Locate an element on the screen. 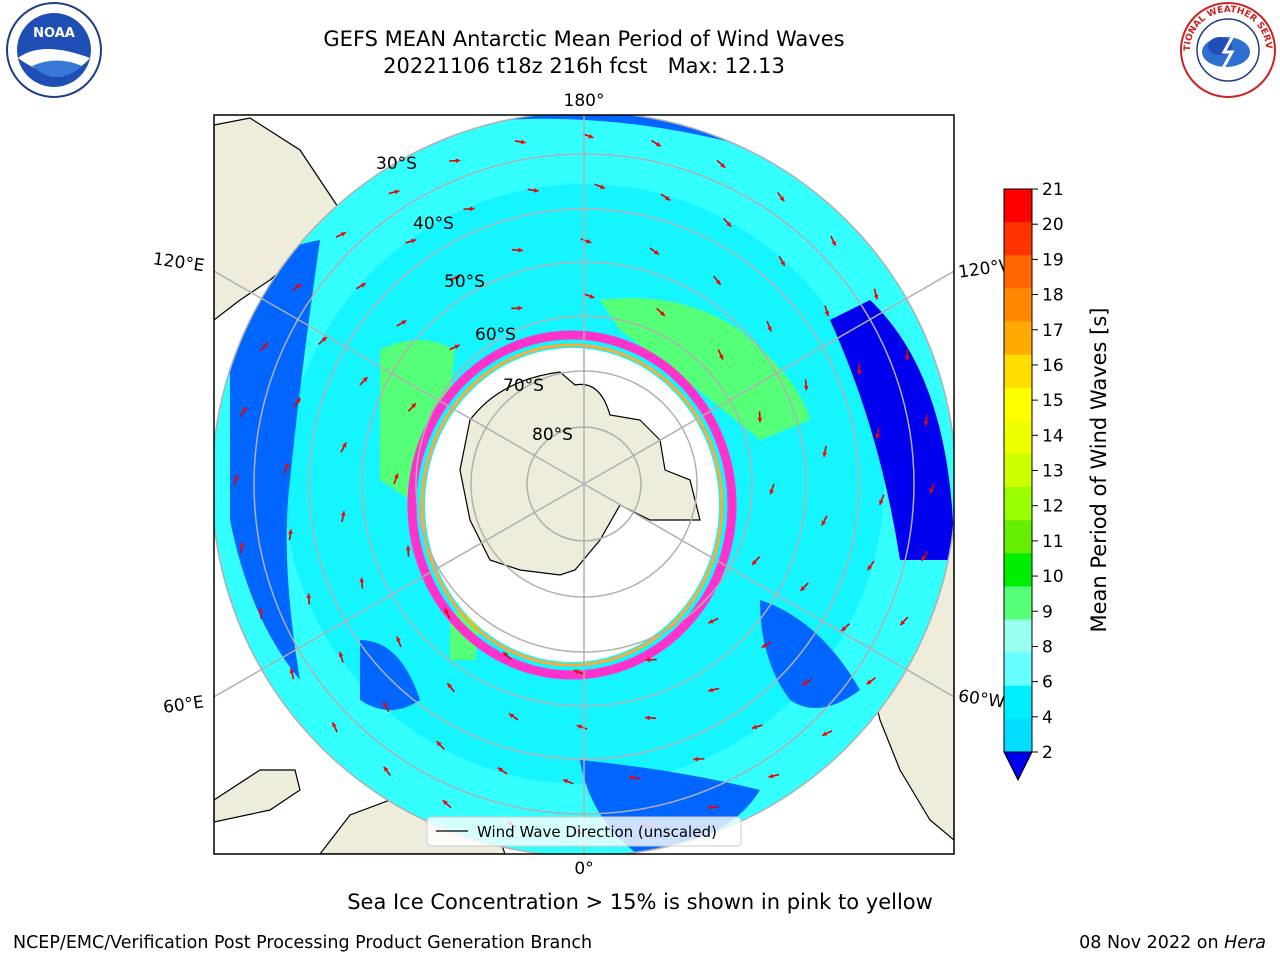 The width and height of the screenshot is (1280, 960). map-legend: Wind Wave Direction (unscaled) is located at coordinates (584, 831).